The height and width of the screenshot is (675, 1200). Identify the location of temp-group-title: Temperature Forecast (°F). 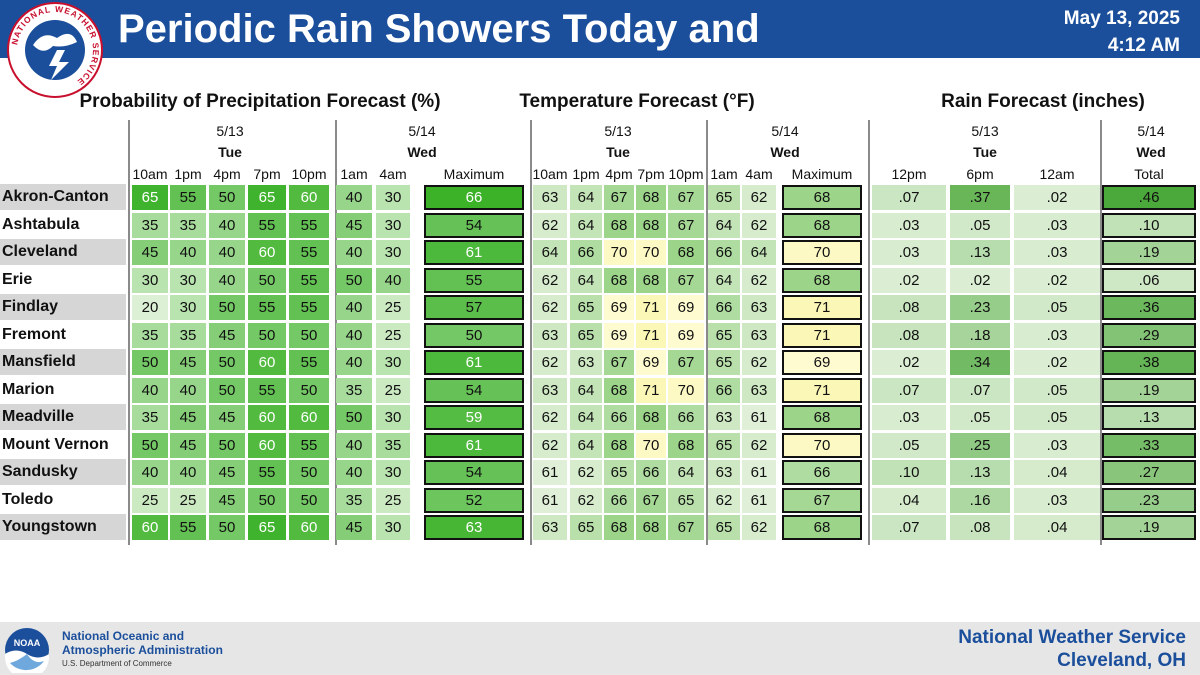
(637, 101).